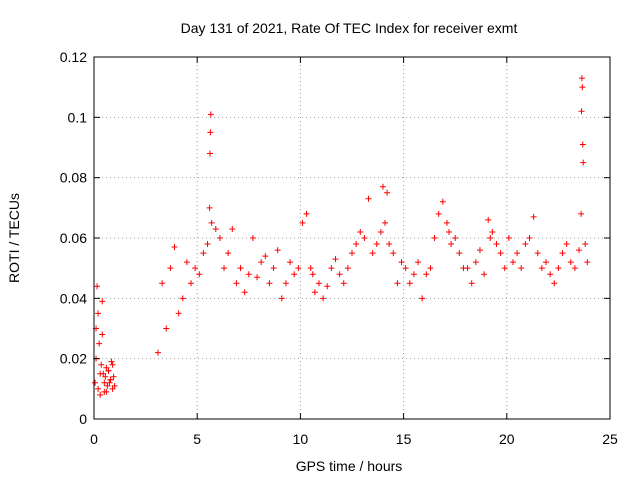 This screenshot has width=640, height=480. Describe the element at coordinates (73, 57) in the screenshot. I see `y-tick-label: 0.12` at that location.